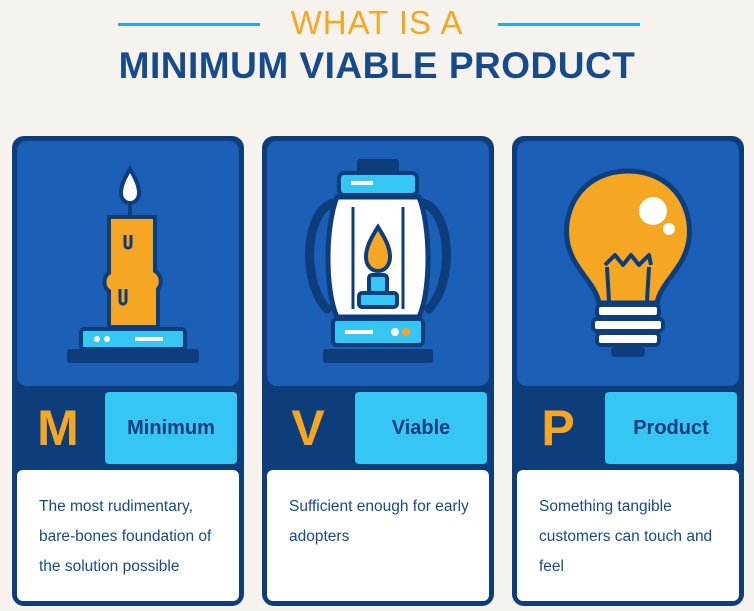 The width and height of the screenshot is (754, 611). Describe the element at coordinates (671, 428) in the screenshot. I see `word-product: Product` at that location.